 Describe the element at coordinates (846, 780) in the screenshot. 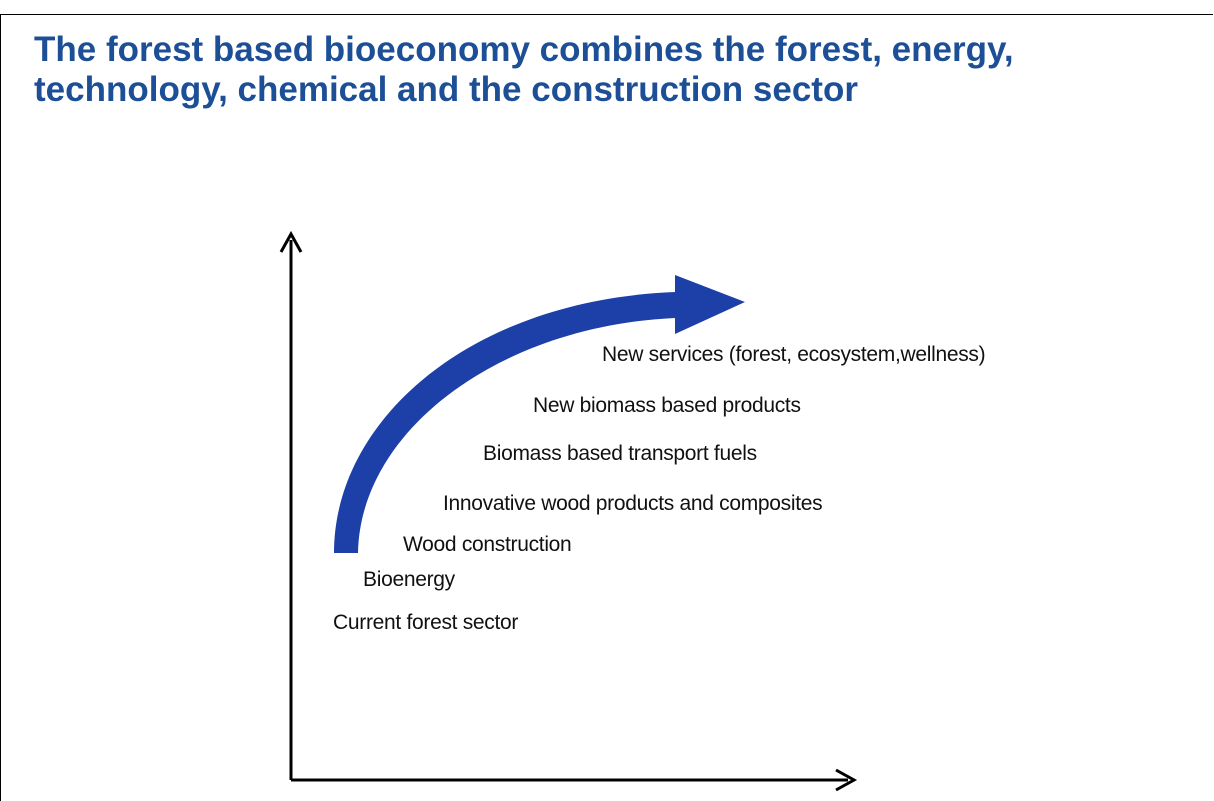

I see `x-arrowhead` at that location.